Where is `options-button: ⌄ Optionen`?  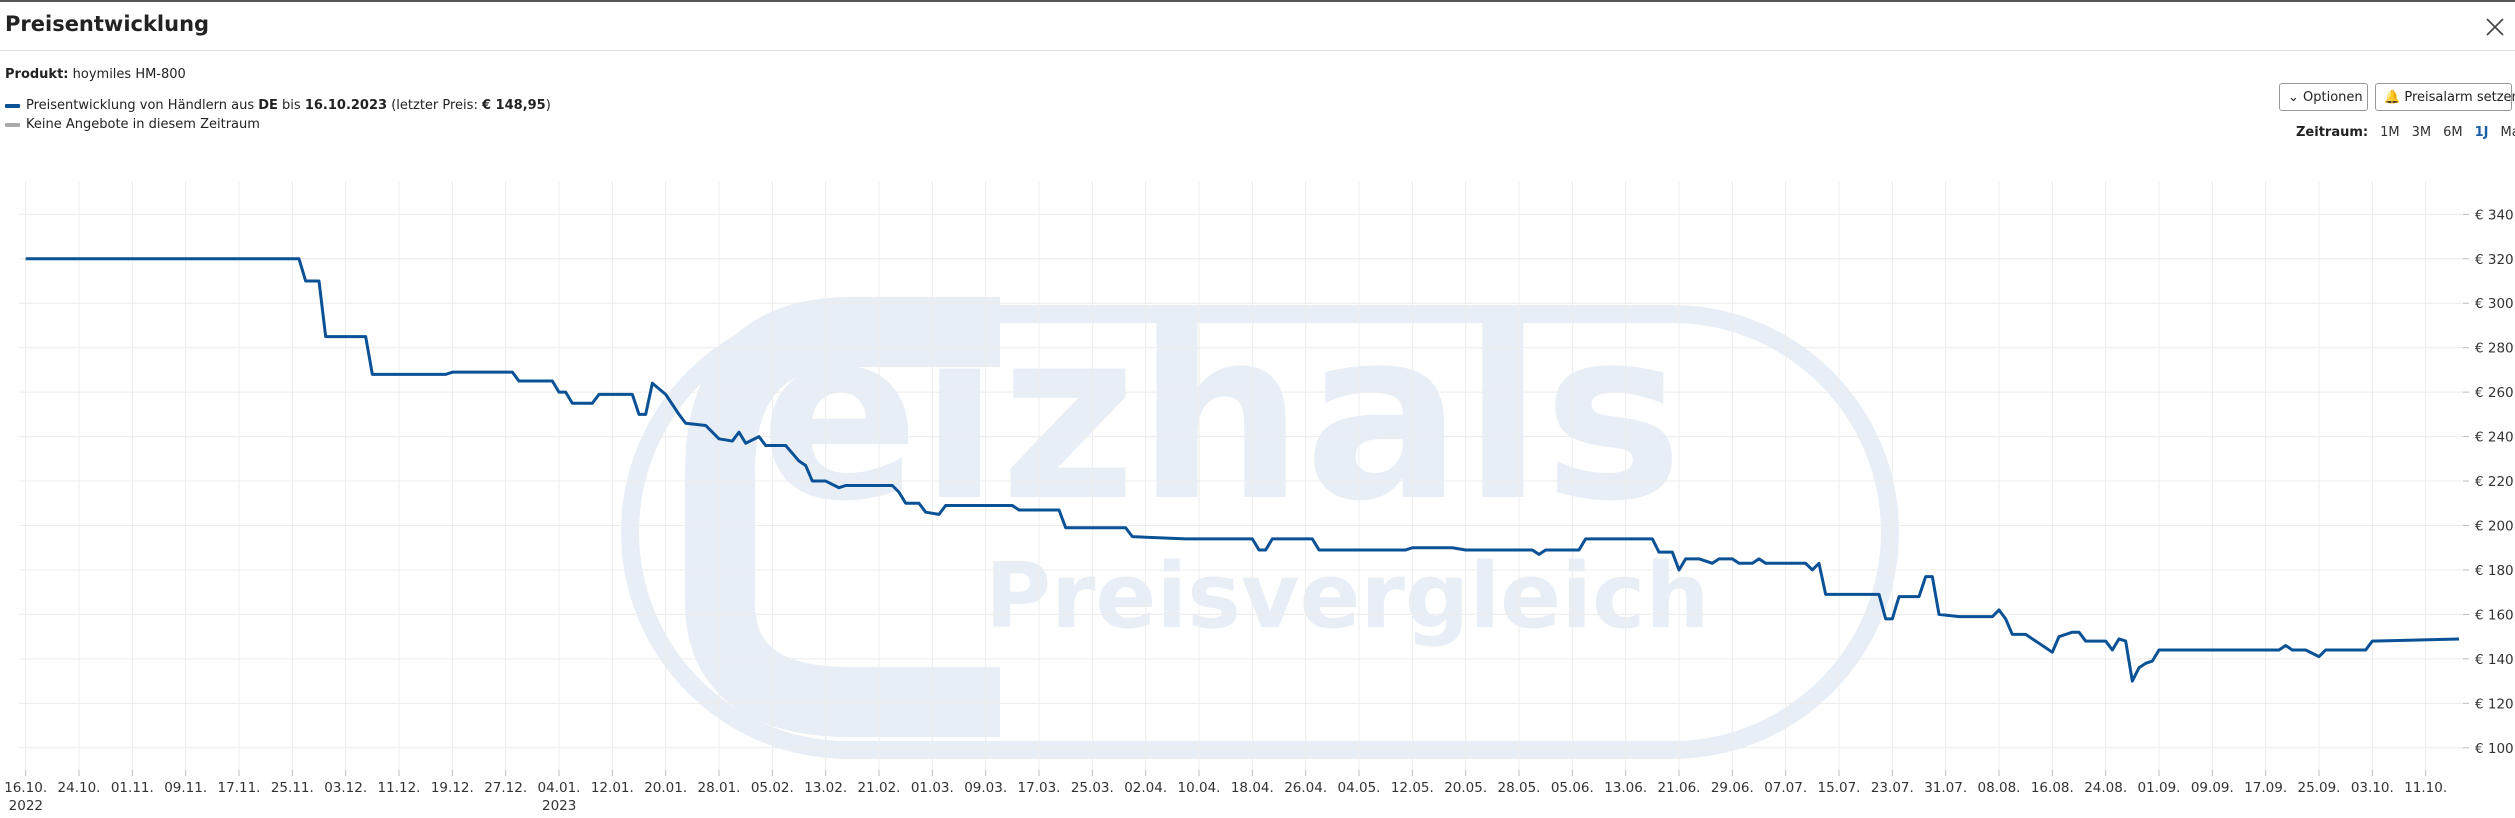 options-button: ⌄ Optionen is located at coordinates (2323, 97).